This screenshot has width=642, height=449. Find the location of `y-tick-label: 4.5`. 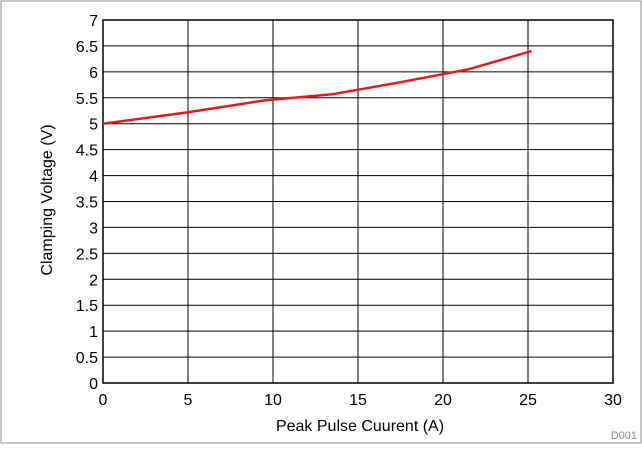

y-tick-label: 4.5 is located at coordinates (87, 151).